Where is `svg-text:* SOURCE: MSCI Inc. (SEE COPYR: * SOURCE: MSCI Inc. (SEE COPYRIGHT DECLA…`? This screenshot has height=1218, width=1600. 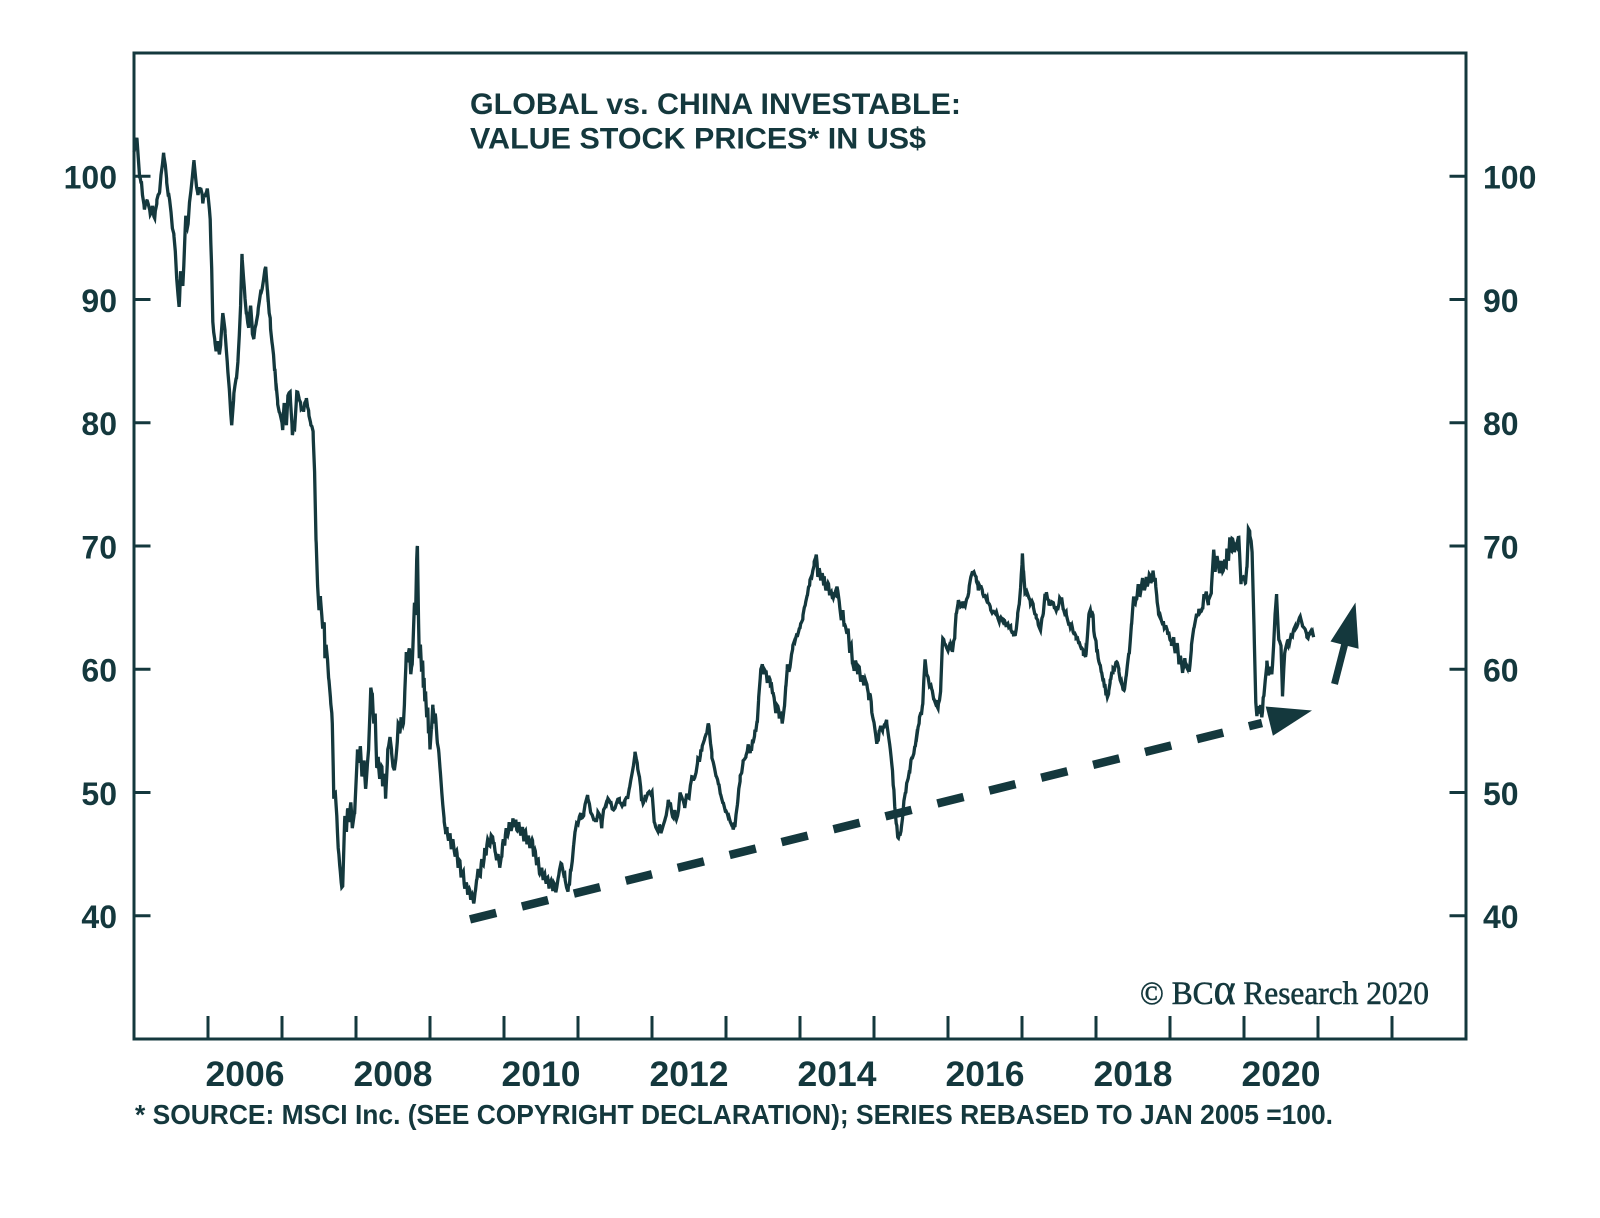
svg-text:* SOURCE: MSCI Inc. (SEE COPYR: * SOURCE: MSCI Inc. (SEE COPYRIGHT DECLA… is located at coordinates (734, 1114).